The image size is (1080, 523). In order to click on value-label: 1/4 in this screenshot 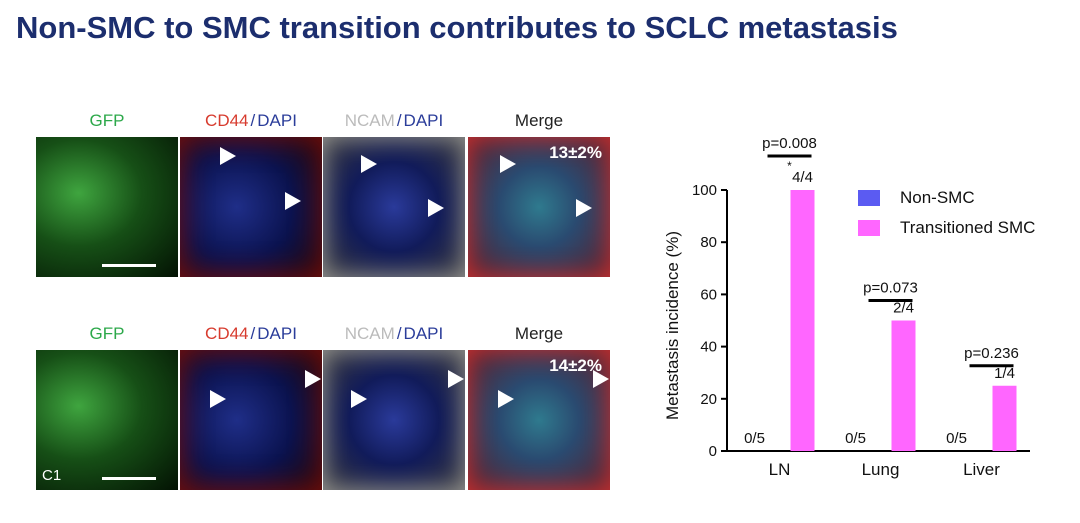, I will do `click(1004, 373)`.